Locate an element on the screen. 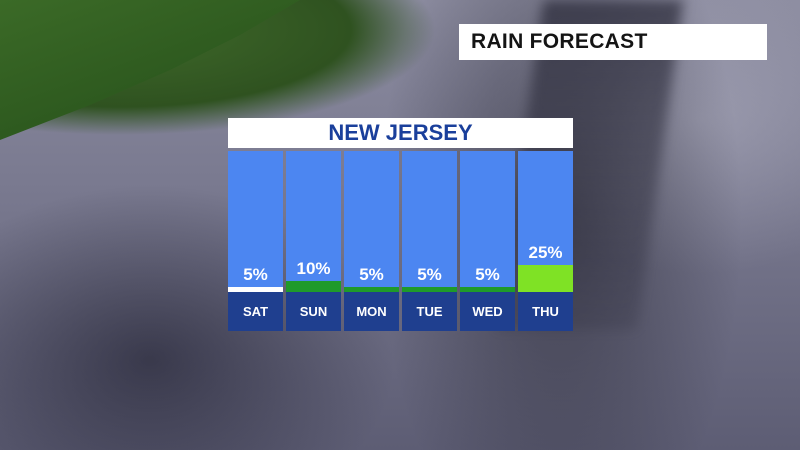  day-label: SAT is located at coordinates (255, 311).